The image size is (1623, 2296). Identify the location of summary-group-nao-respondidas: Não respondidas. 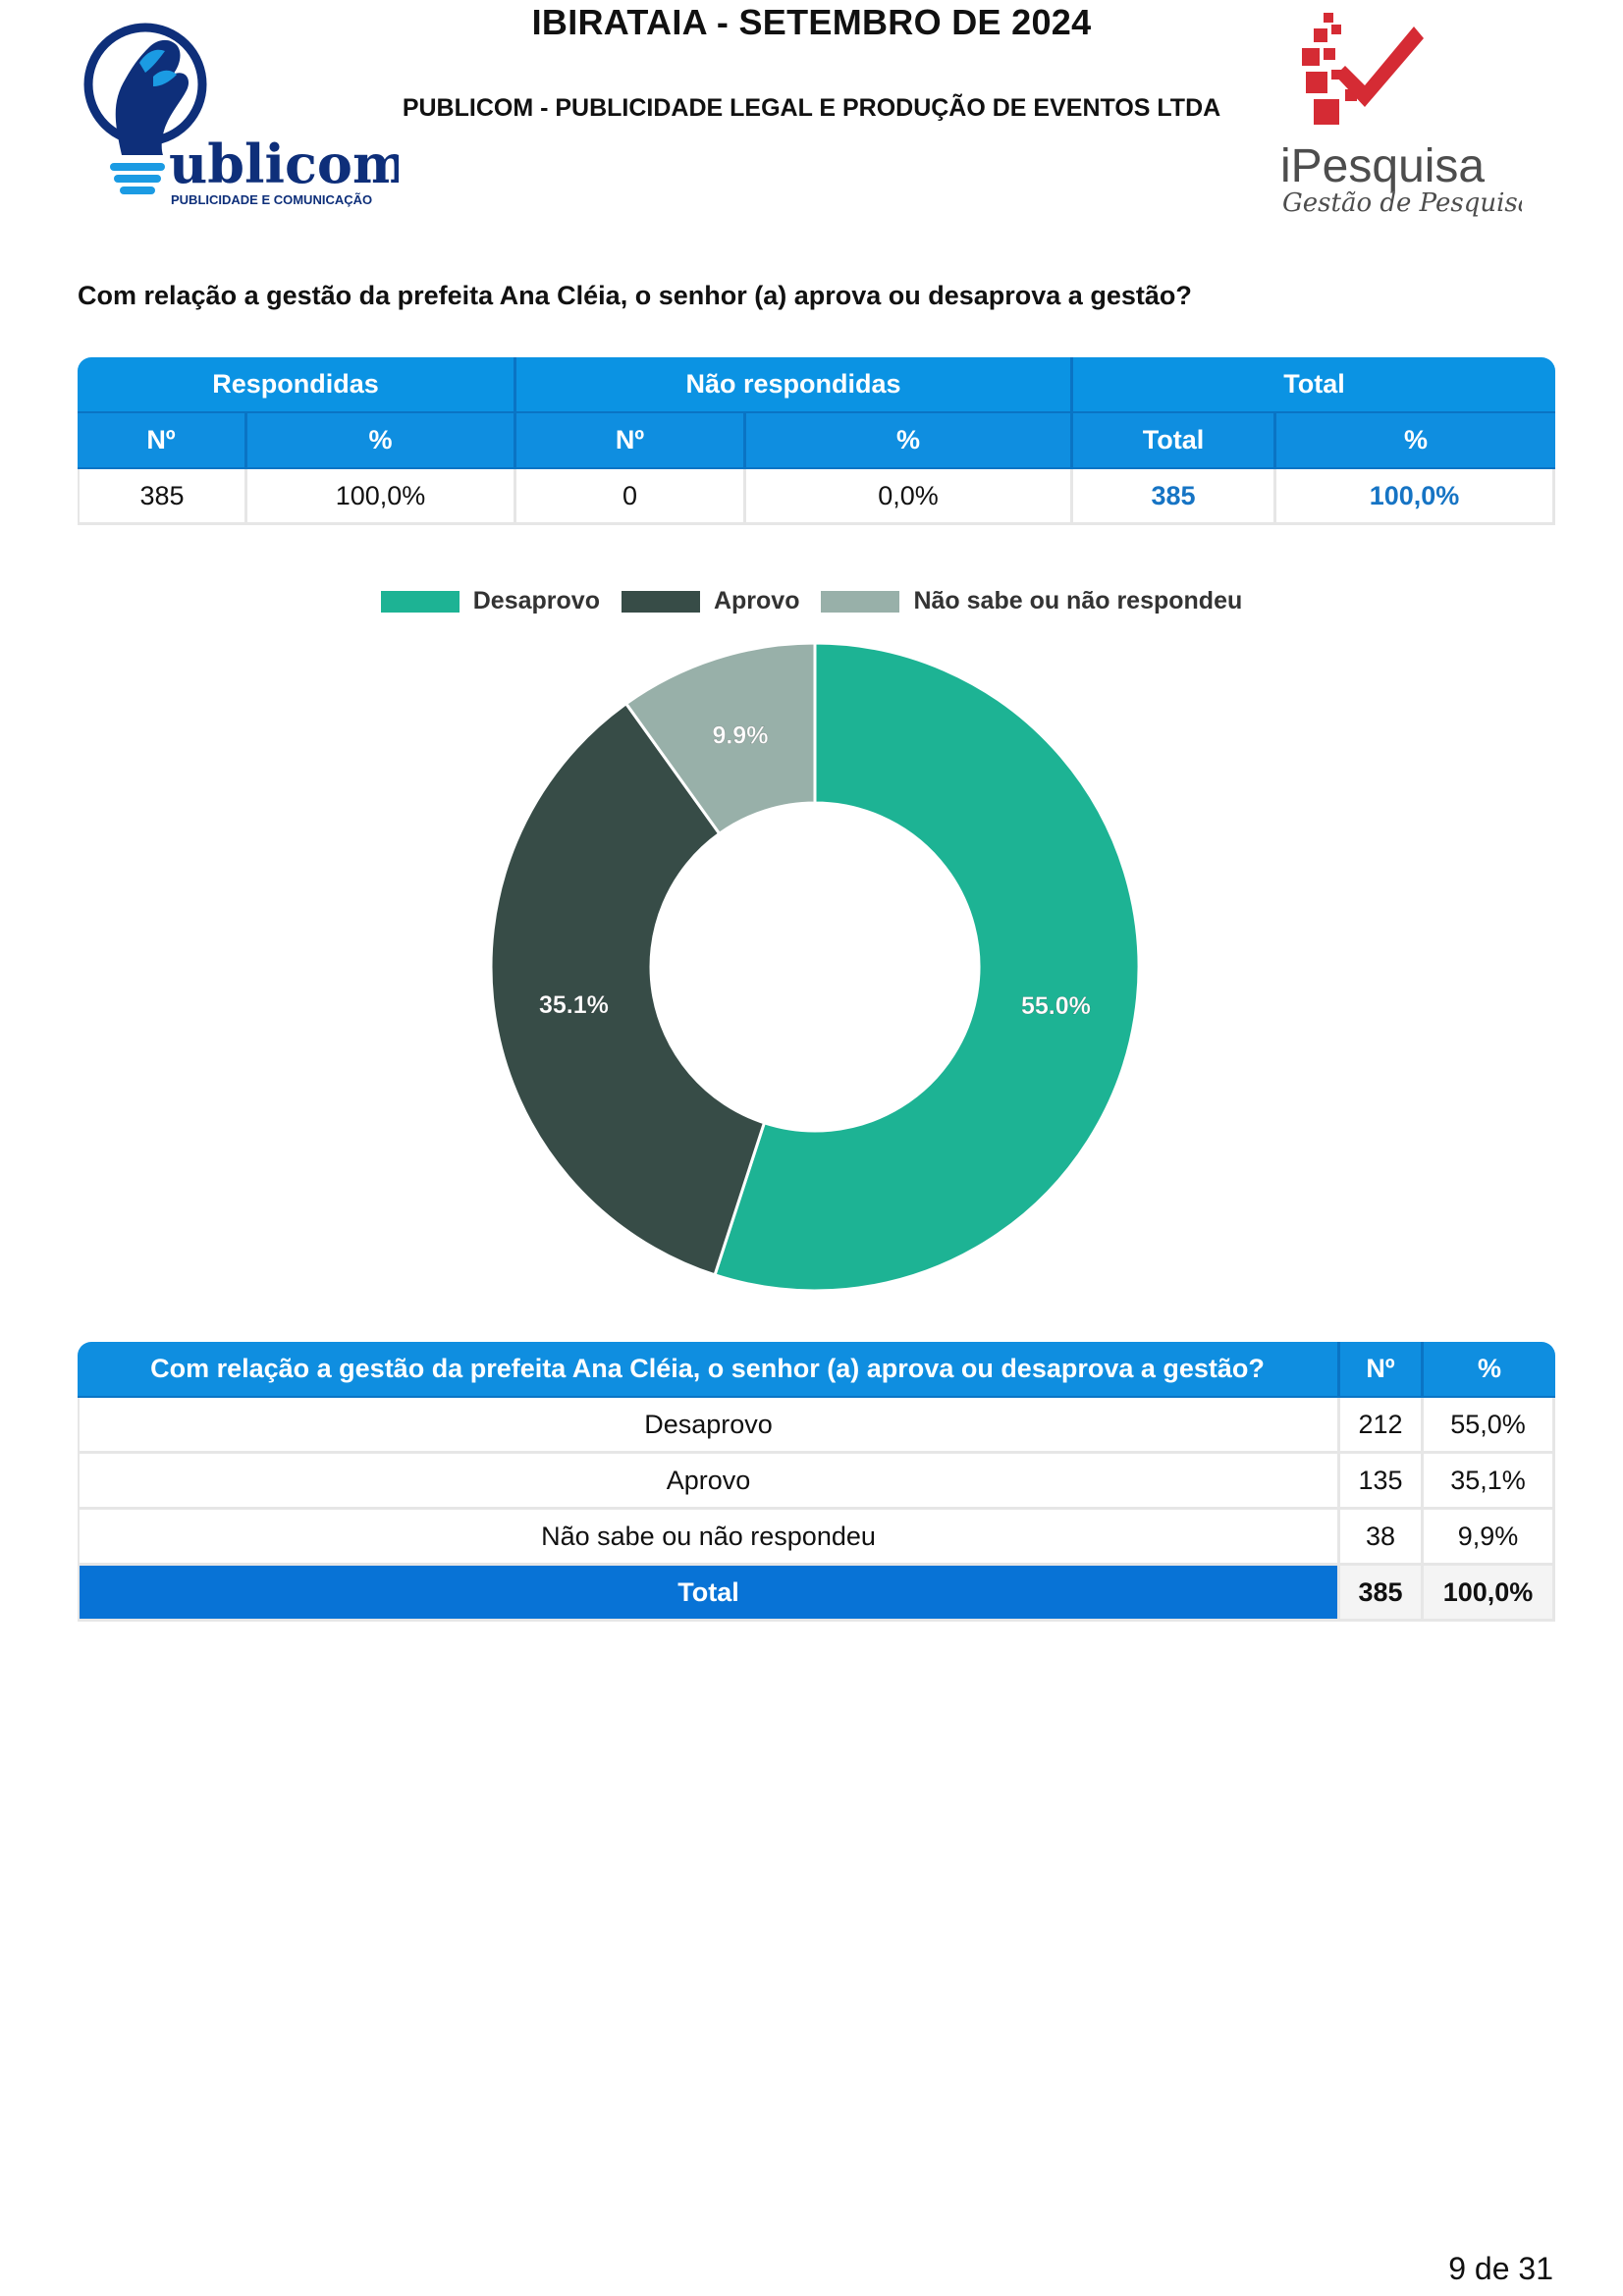
(795, 385).